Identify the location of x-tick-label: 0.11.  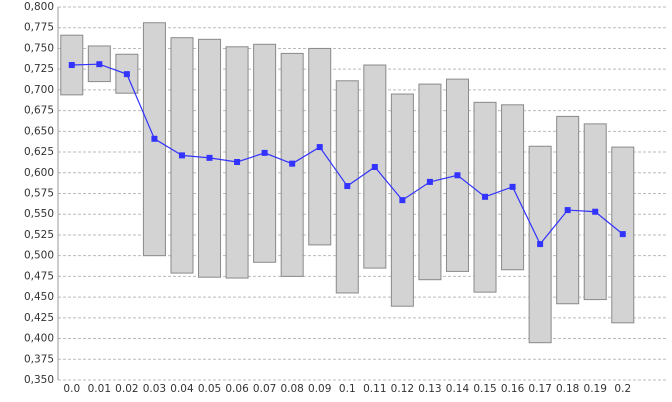
(374, 389).